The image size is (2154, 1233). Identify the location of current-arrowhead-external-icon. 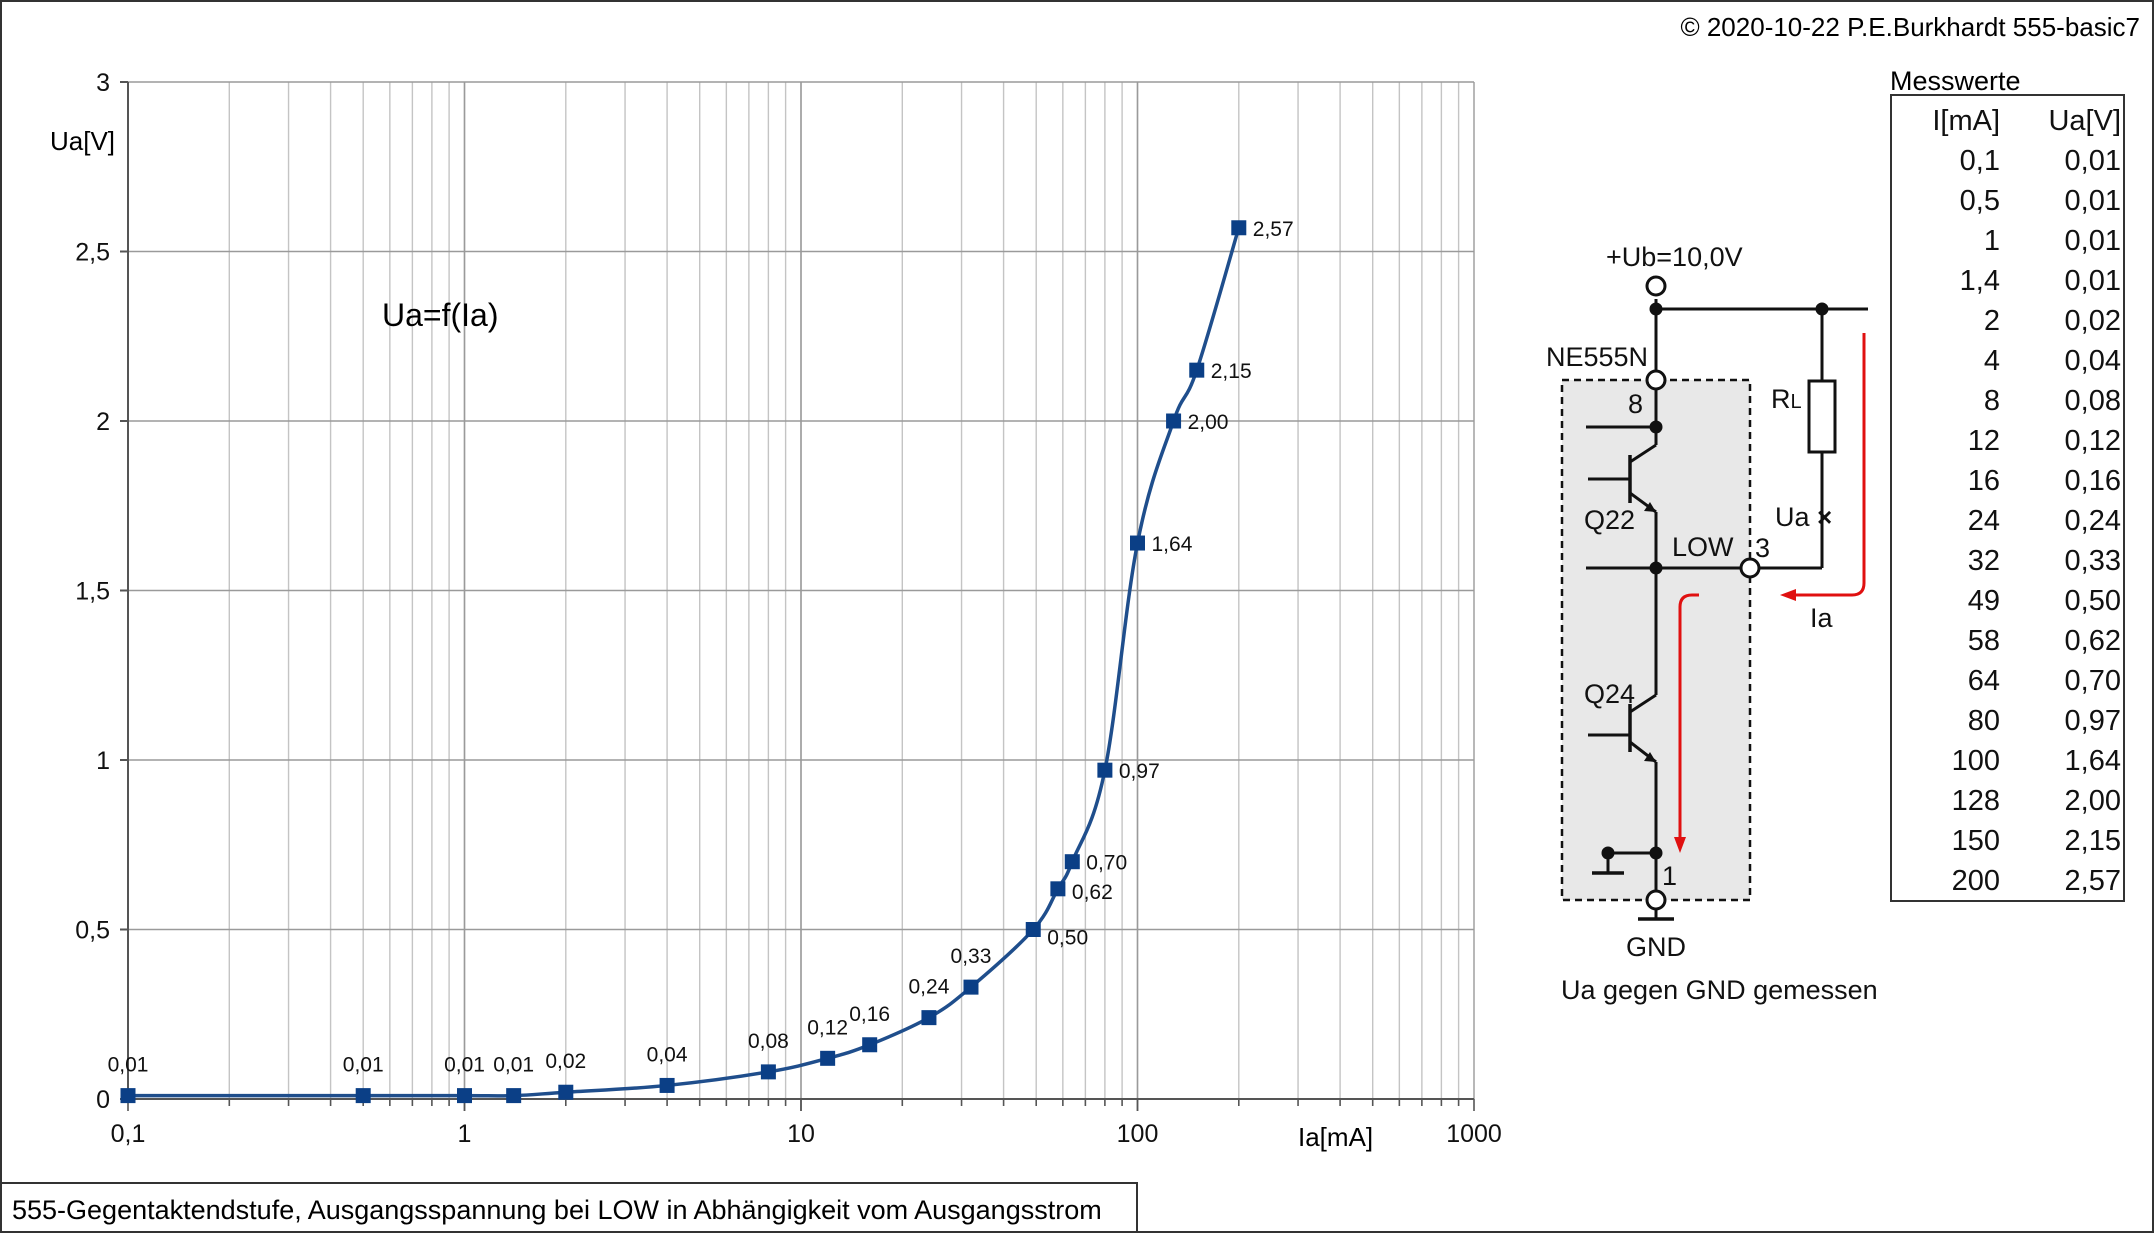
(1788, 595).